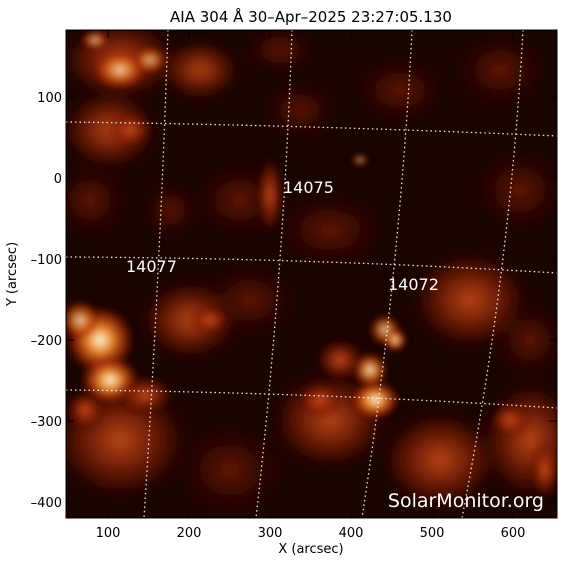  Describe the element at coordinates (58, 179) in the screenshot. I see `y-tick-label: 0` at that location.